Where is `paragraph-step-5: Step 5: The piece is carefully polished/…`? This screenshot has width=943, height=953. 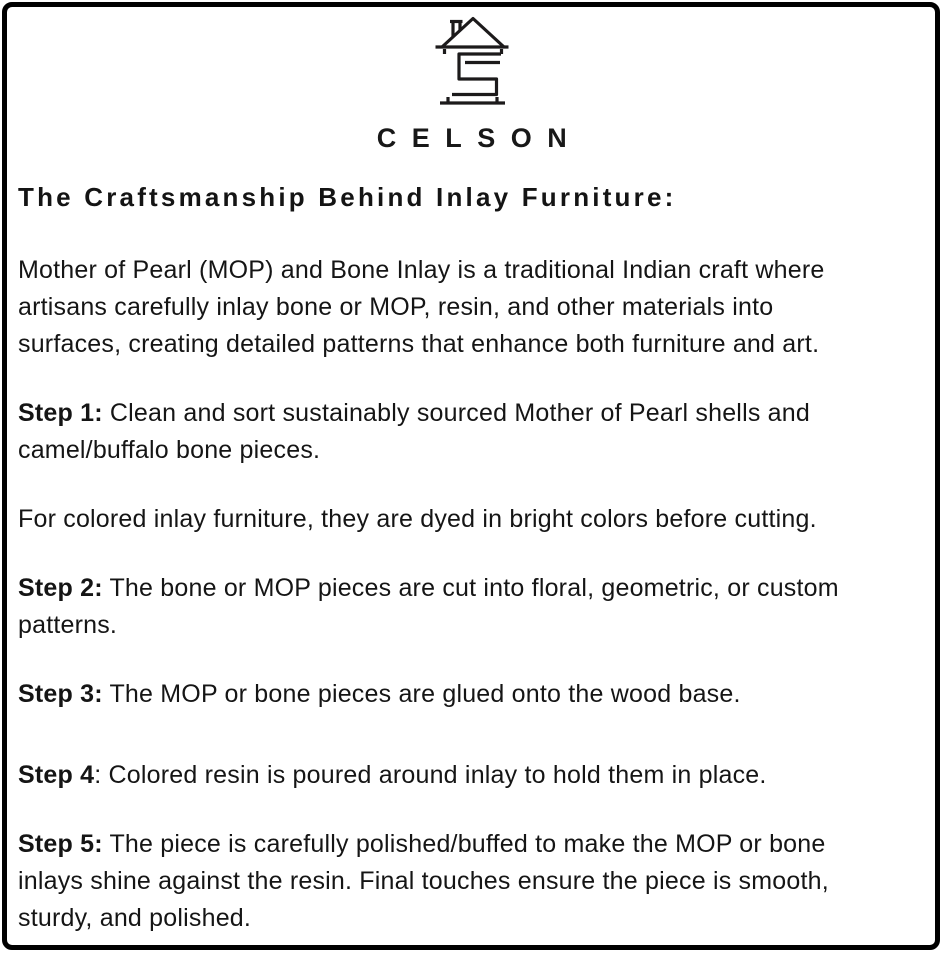 paragraph-step-5: Step 5: The piece is carefully polished/… is located at coordinates (471, 881).